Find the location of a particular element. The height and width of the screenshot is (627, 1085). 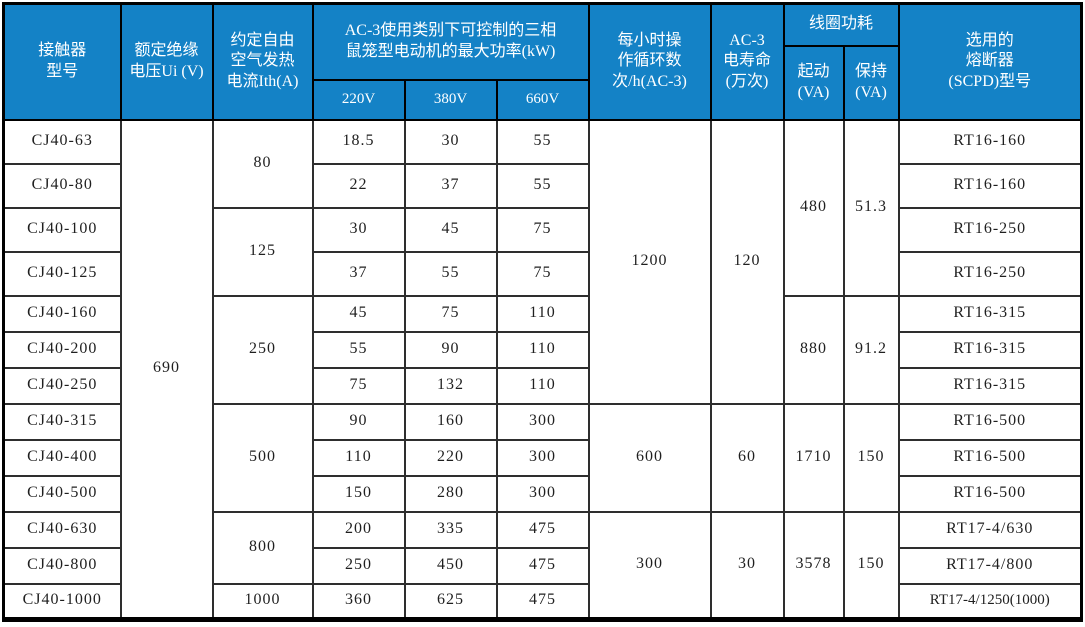

table-row: CJ40-500 150 280 300 RT16-500 is located at coordinates (542, 493).